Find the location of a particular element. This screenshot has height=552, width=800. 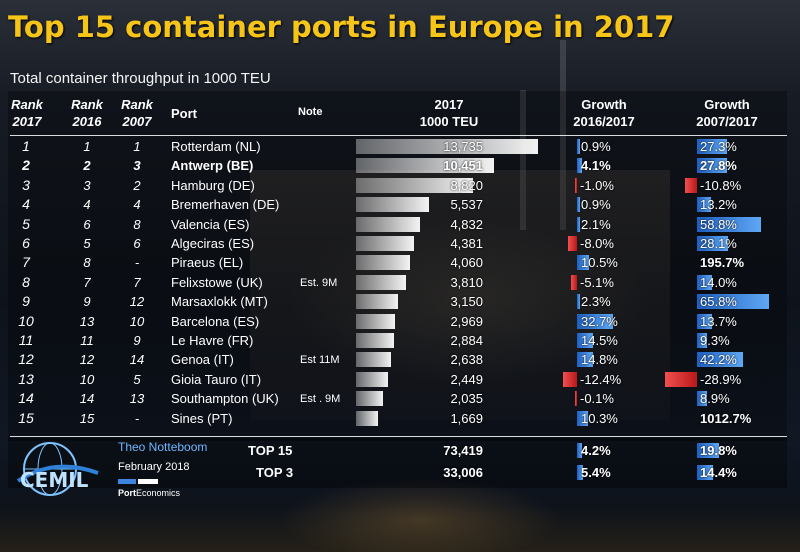

teu-value: 10,451 is located at coordinates (463, 165).